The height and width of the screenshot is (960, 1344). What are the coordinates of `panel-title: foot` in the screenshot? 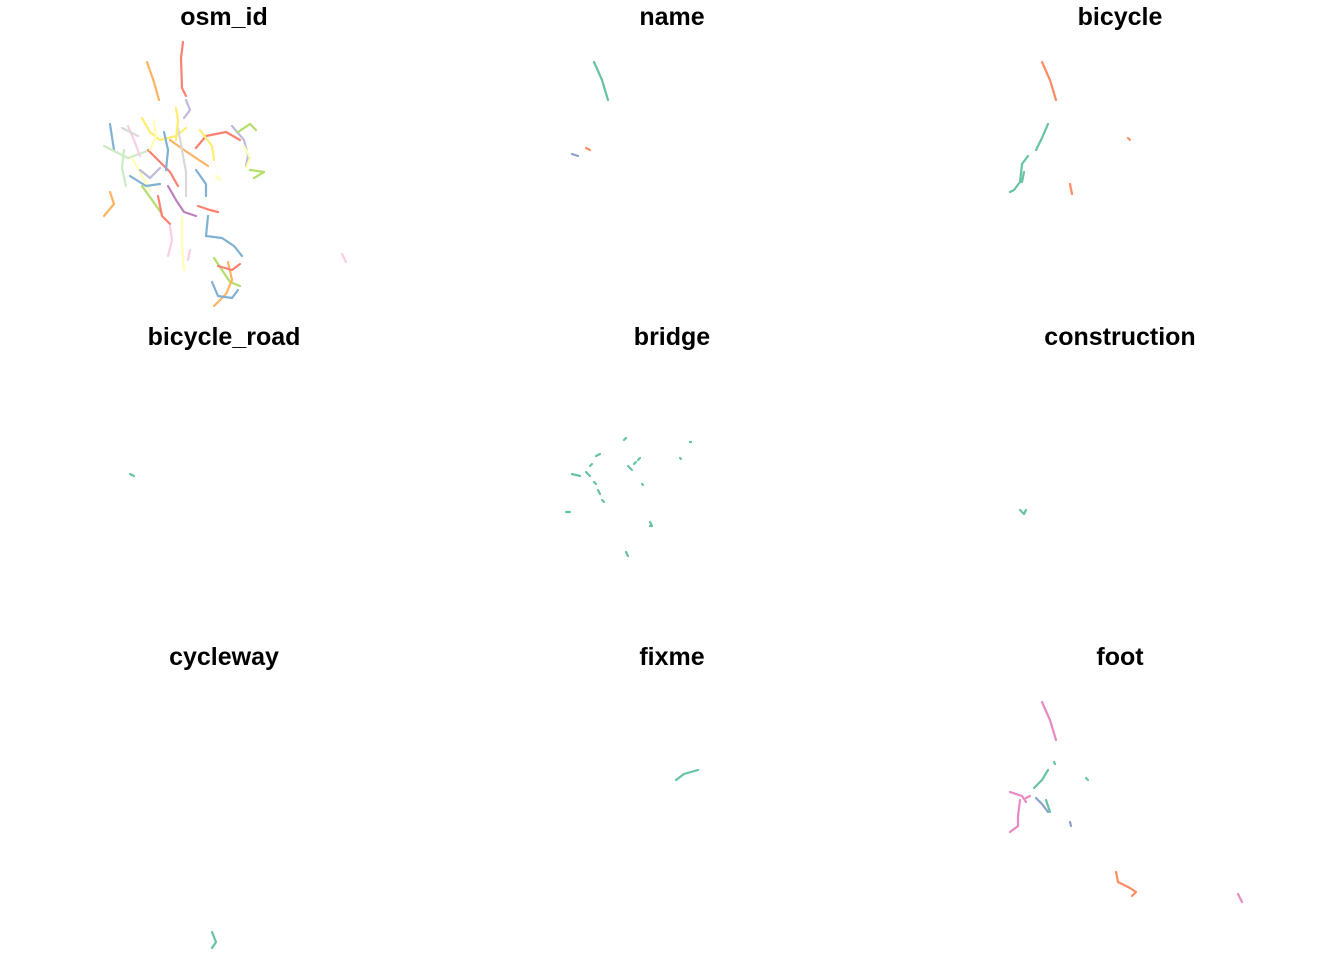 It's located at (1120, 657).